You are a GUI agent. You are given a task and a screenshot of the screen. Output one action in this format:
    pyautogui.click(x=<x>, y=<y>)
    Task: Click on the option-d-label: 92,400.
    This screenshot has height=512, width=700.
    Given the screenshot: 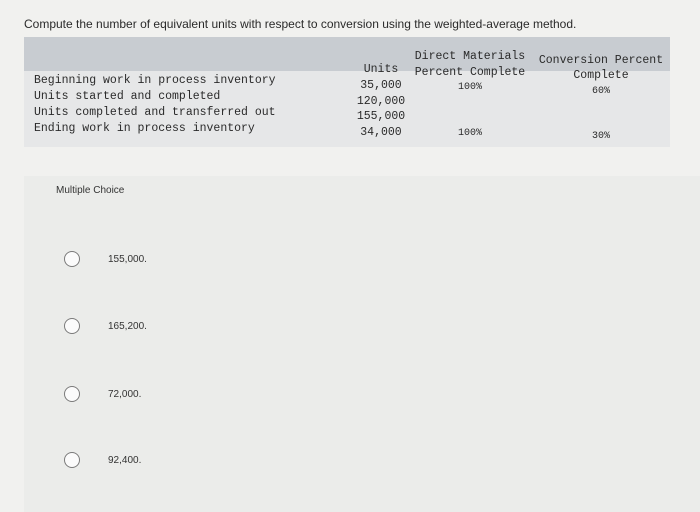 What is the action you would take?
    pyautogui.click(x=125, y=460)
    